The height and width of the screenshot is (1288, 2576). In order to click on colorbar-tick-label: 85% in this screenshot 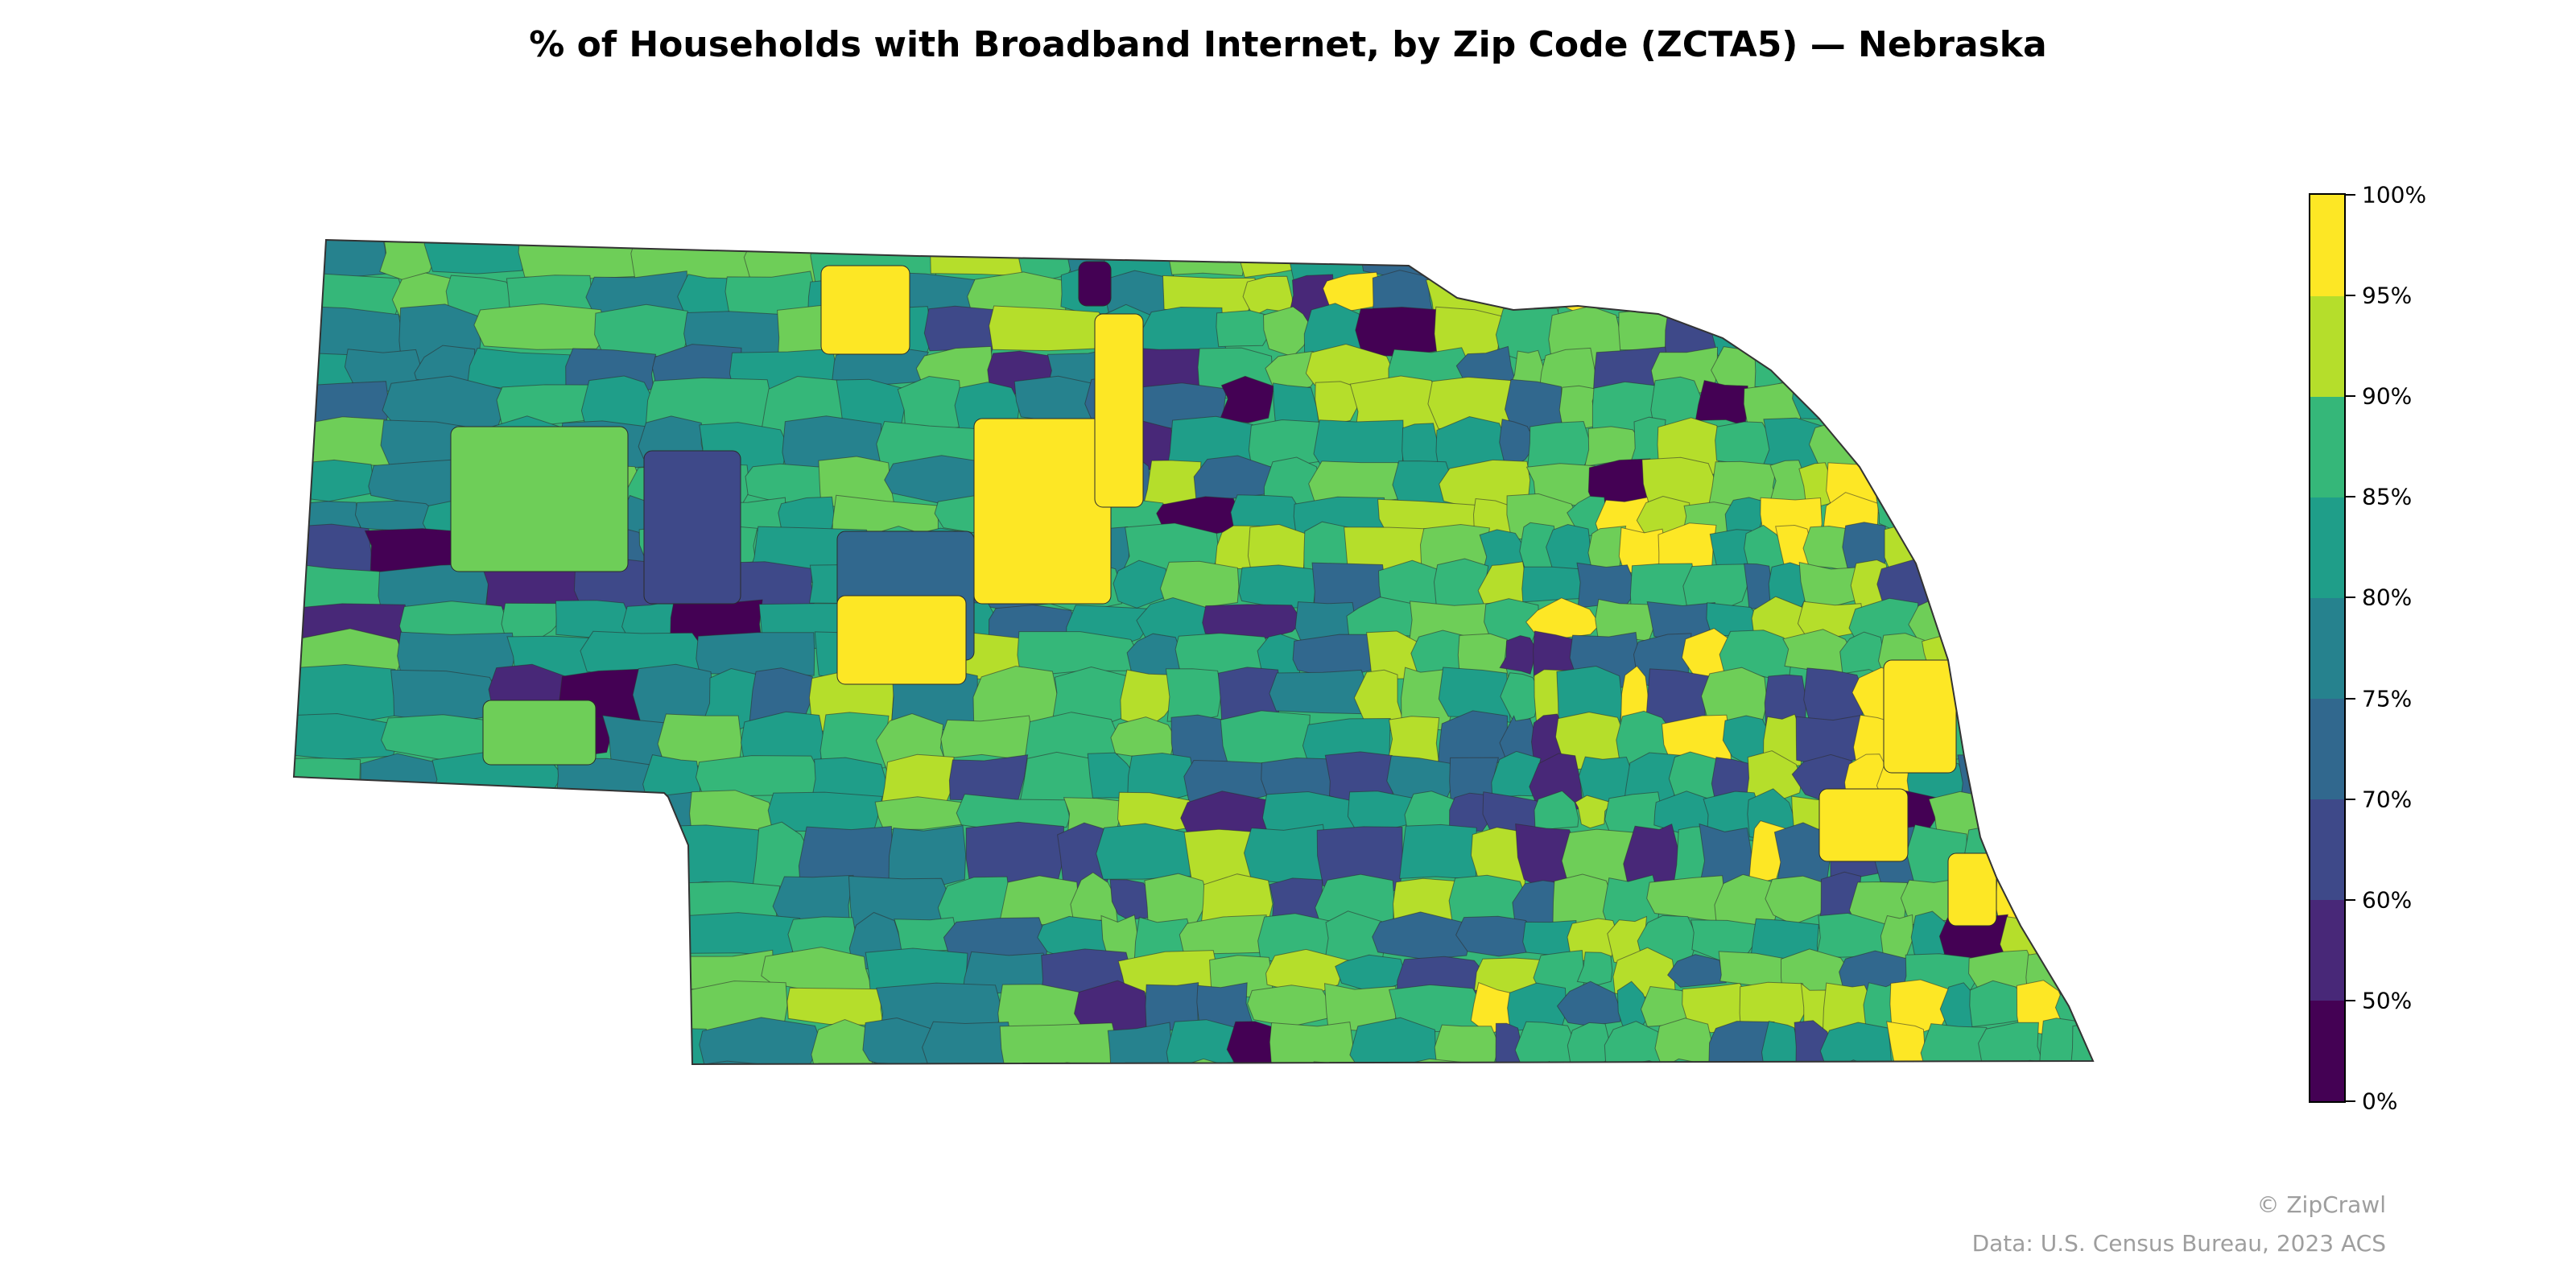, I will do `click(2387, 496)`.